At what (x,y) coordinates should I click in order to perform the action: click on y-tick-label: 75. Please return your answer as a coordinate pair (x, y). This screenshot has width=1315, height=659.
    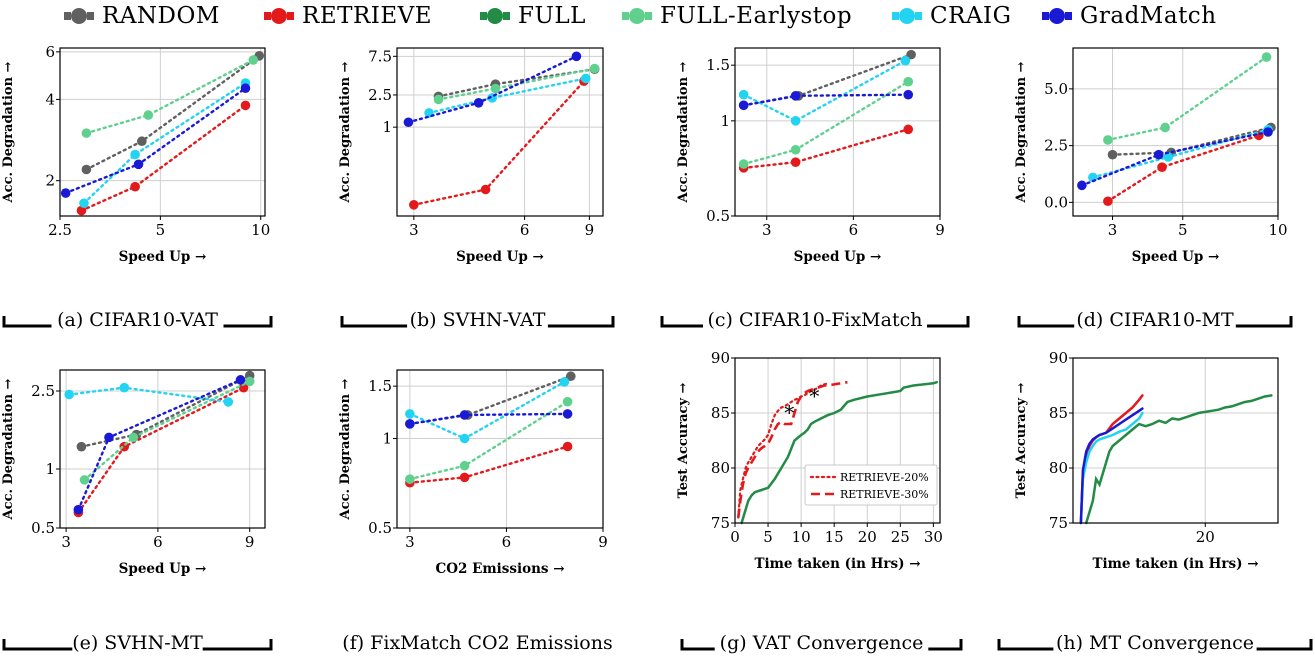
    Looking at the image, I should click on (1058, 523).